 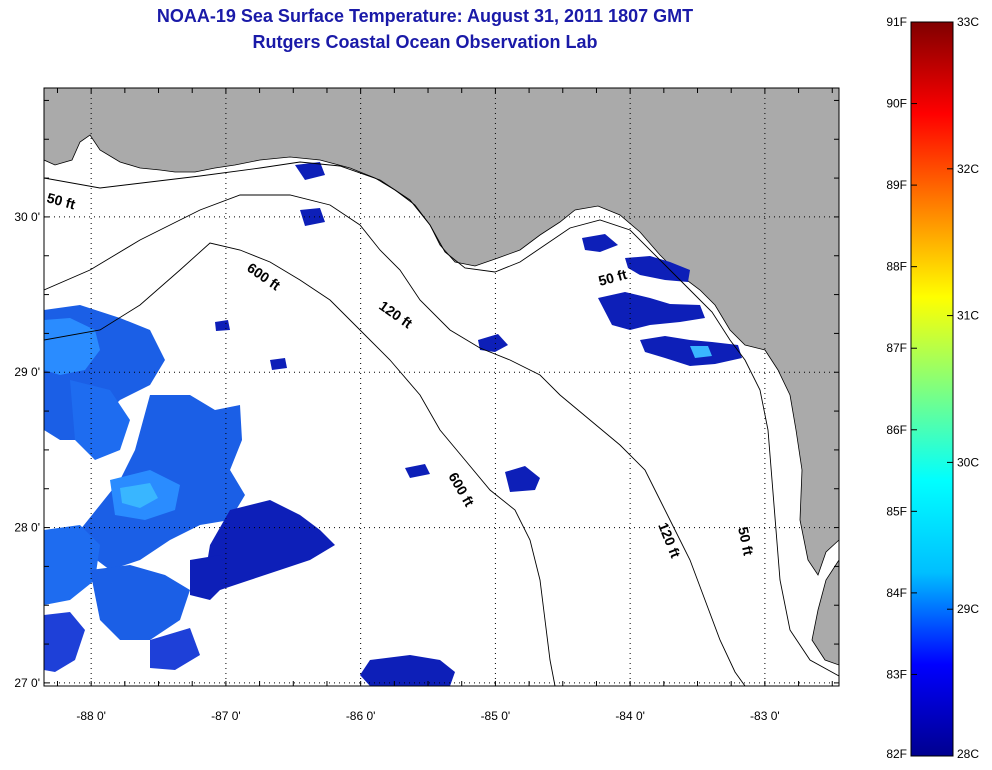 What do you see at coordinates (968, 169) in the screenshot?
I see `colorbar-c-label: 32C` at bounding box center [968, 169].